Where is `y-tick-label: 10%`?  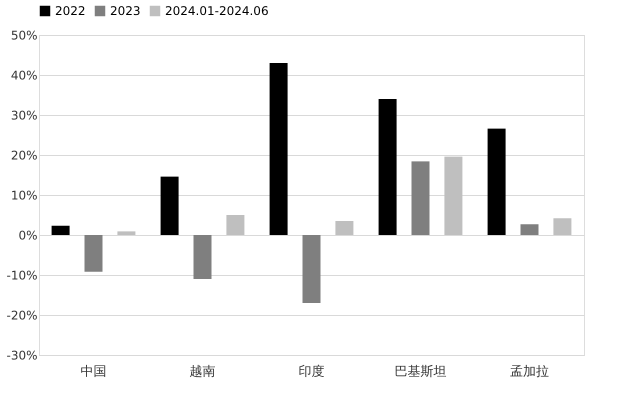 y-tick-label: 10% is located at coordinates (24, 195).